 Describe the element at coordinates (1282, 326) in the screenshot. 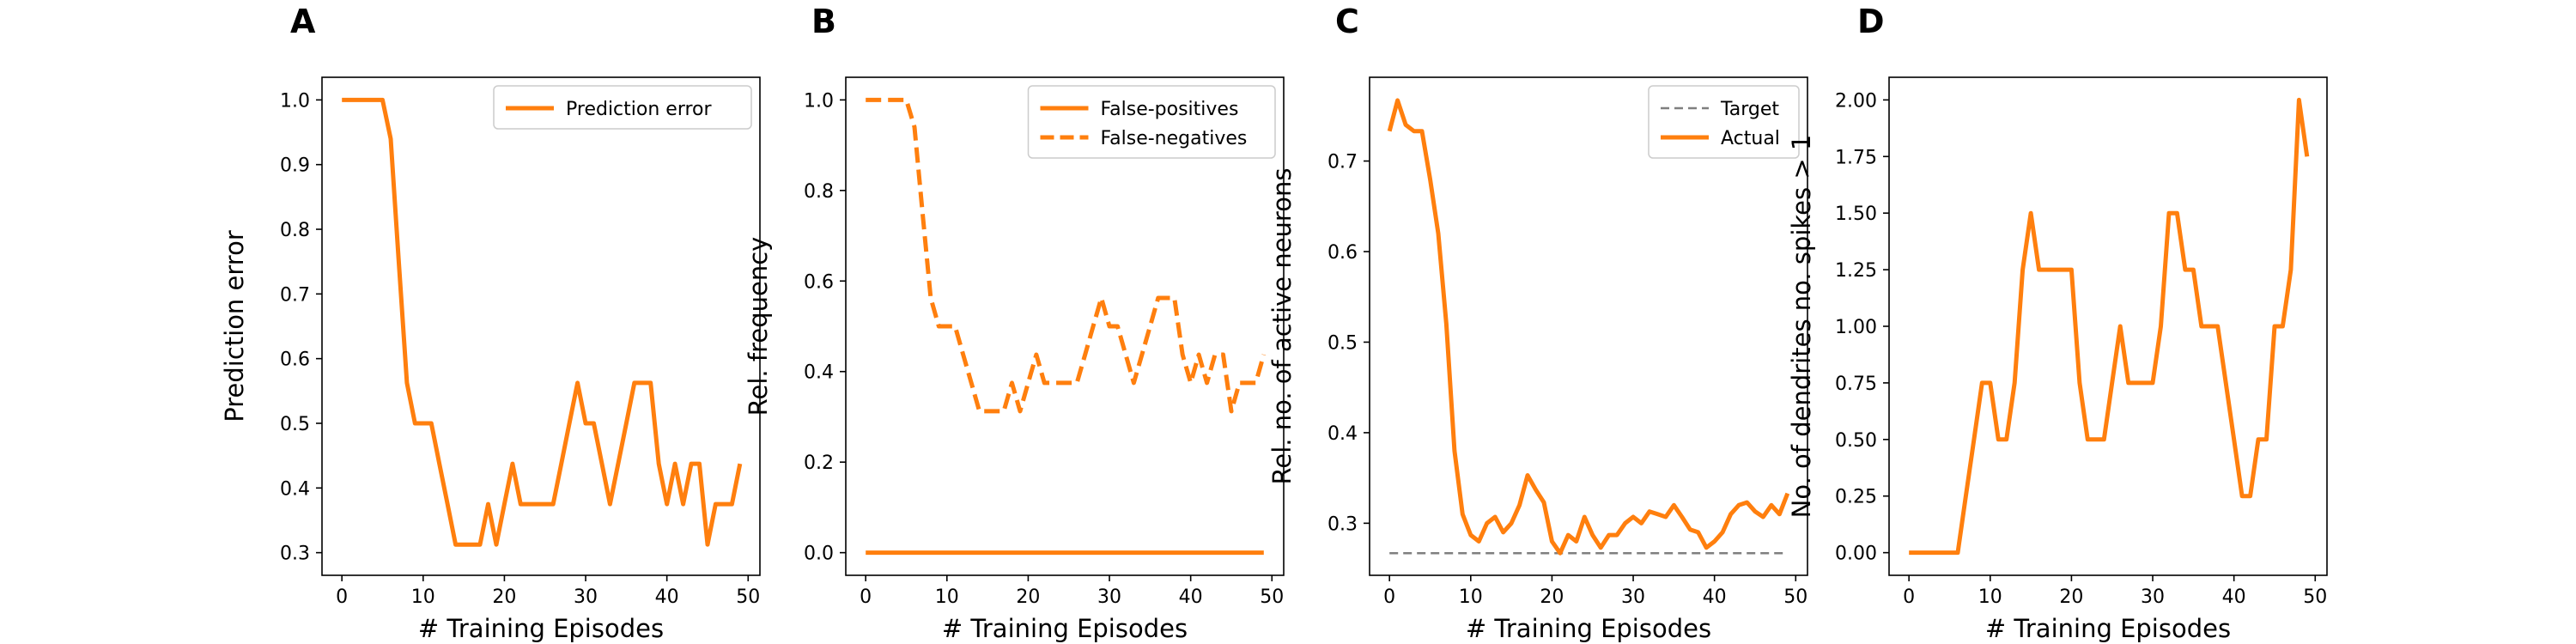

I see `y-axis-label: Rel. no. of active neurons` at that location.